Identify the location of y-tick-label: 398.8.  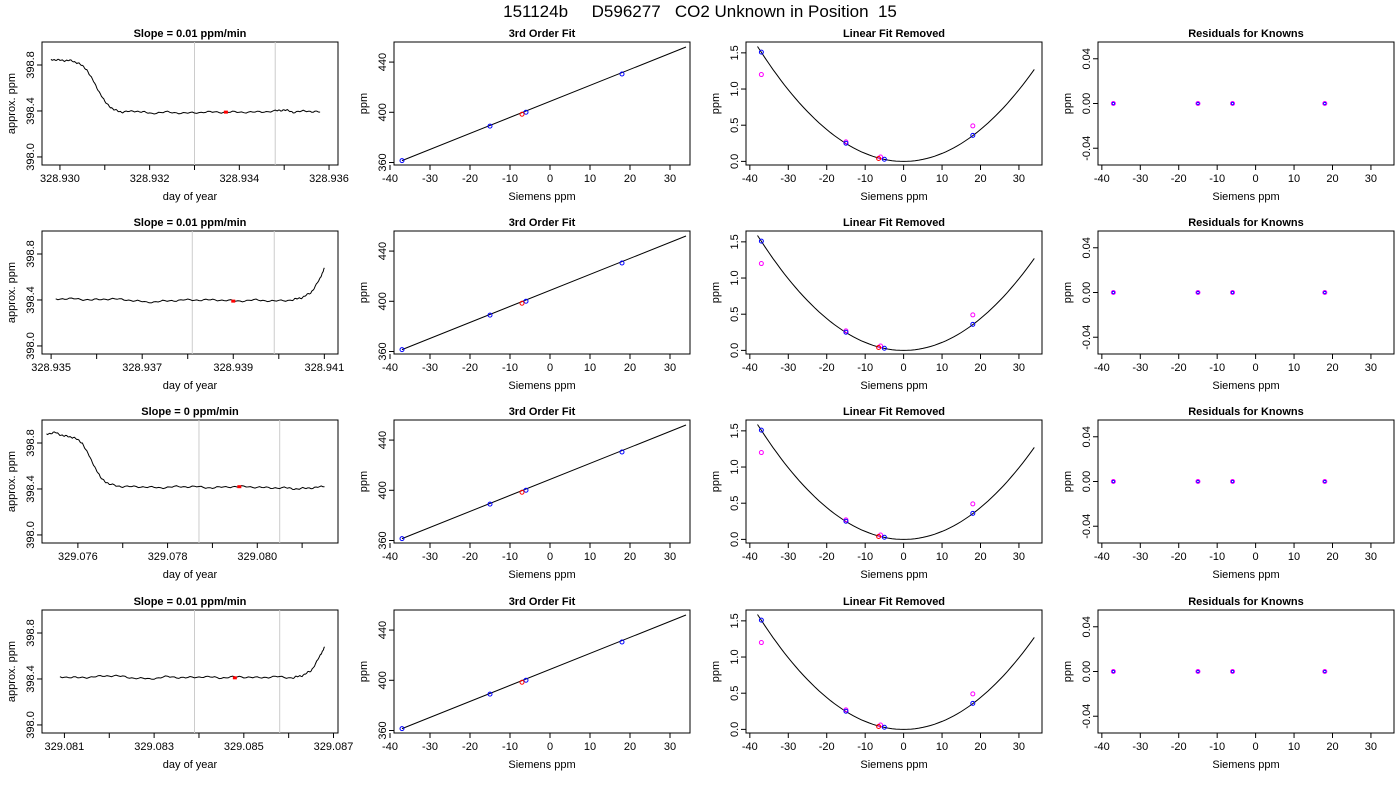
(31, 254).